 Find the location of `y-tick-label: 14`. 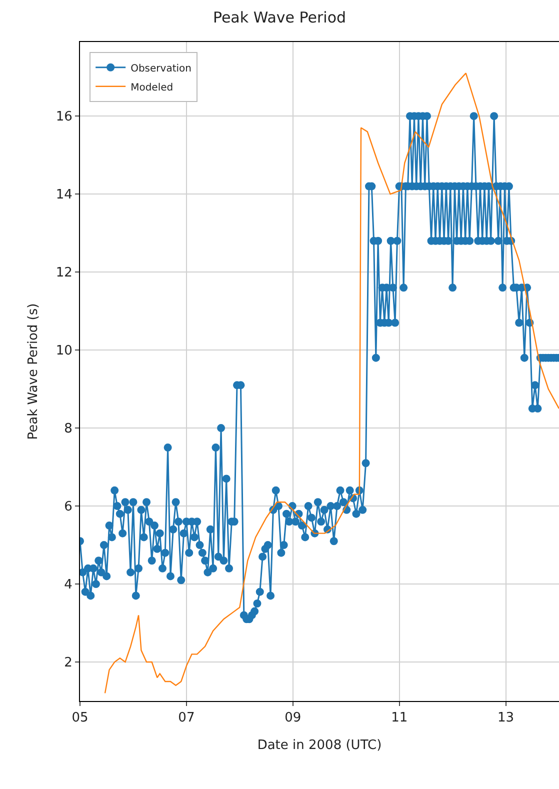

y-tick-label: 14 is located at coordinates (64, 195).